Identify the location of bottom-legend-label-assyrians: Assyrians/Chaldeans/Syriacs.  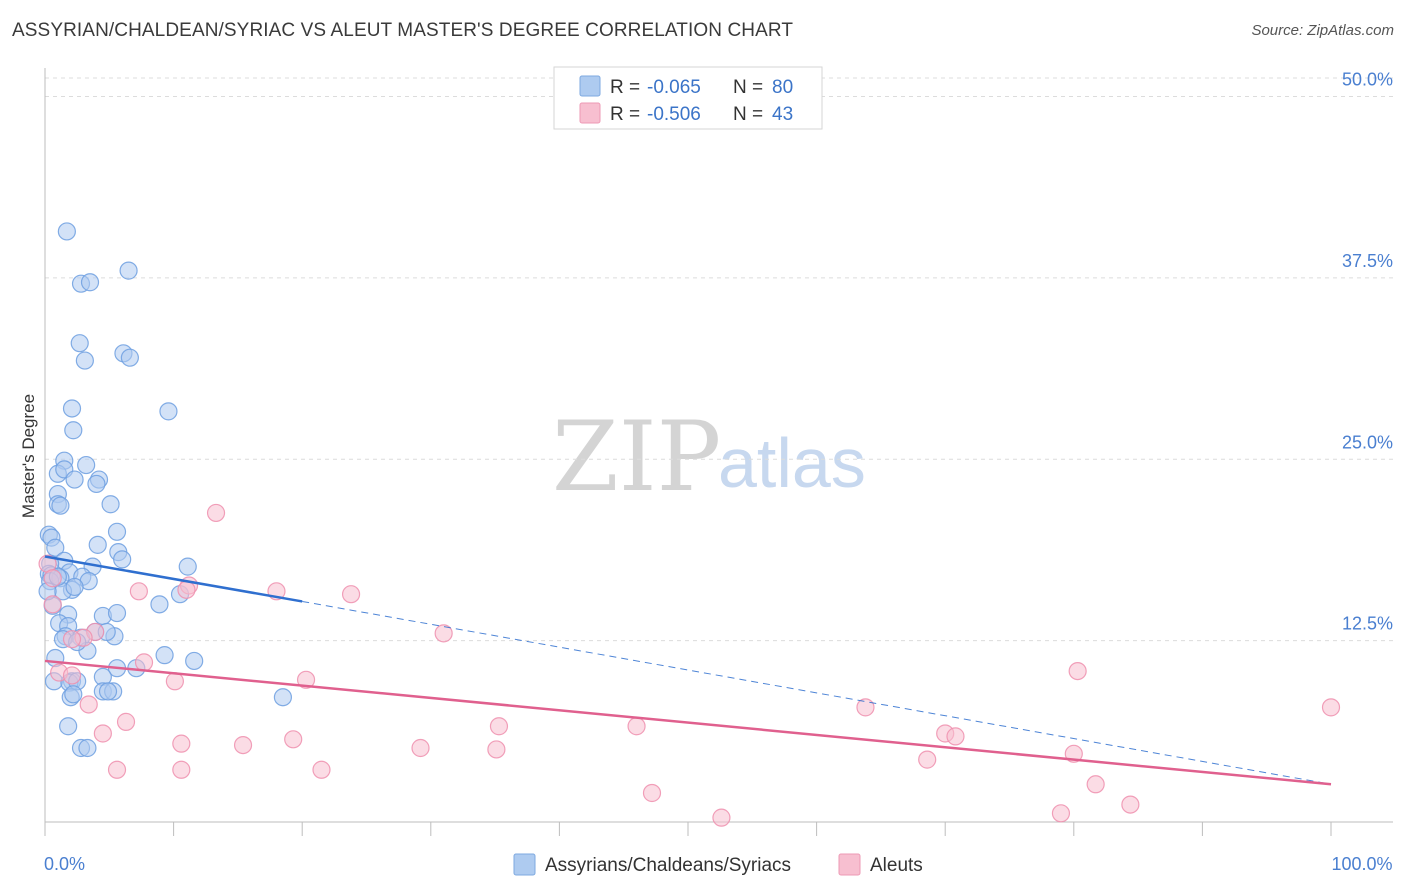
(668, 865).